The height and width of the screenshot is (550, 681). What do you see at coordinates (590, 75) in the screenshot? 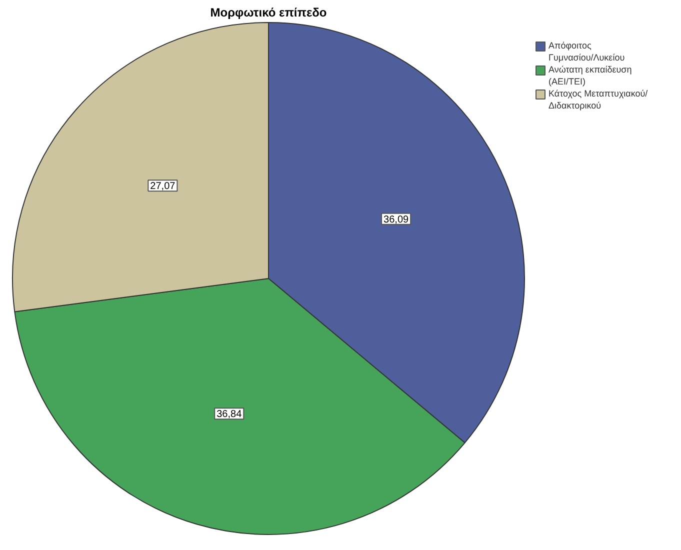
I see `legend-label: Ανώτατη εκπαίδευση (ΑΕΙ/ΤΕΙ)` at bounding box center [590, 75].